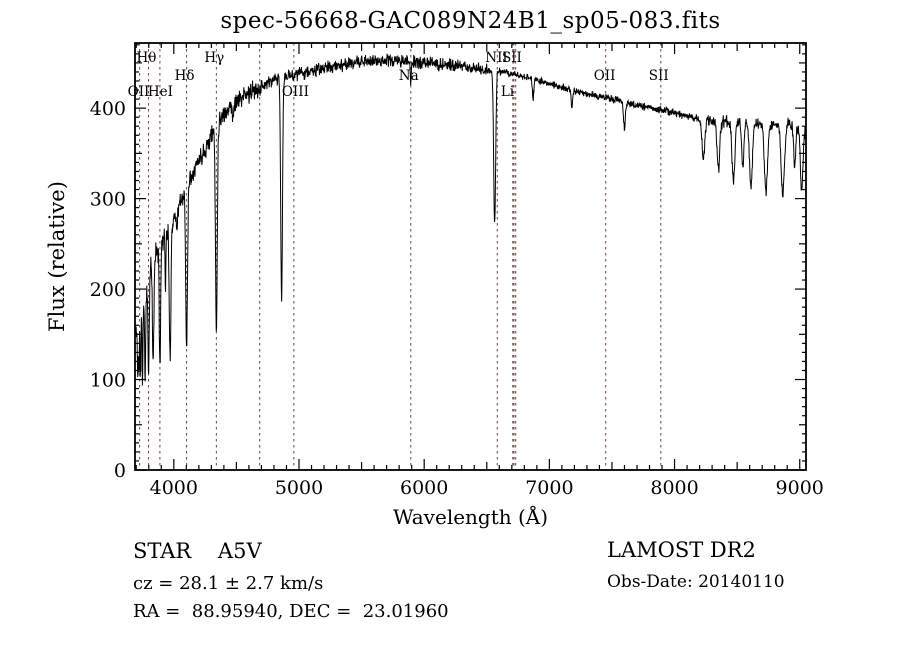  Describe the element at coordinates (409, 76) in the screenshot. I see `line-marker-label: Na` at that location.